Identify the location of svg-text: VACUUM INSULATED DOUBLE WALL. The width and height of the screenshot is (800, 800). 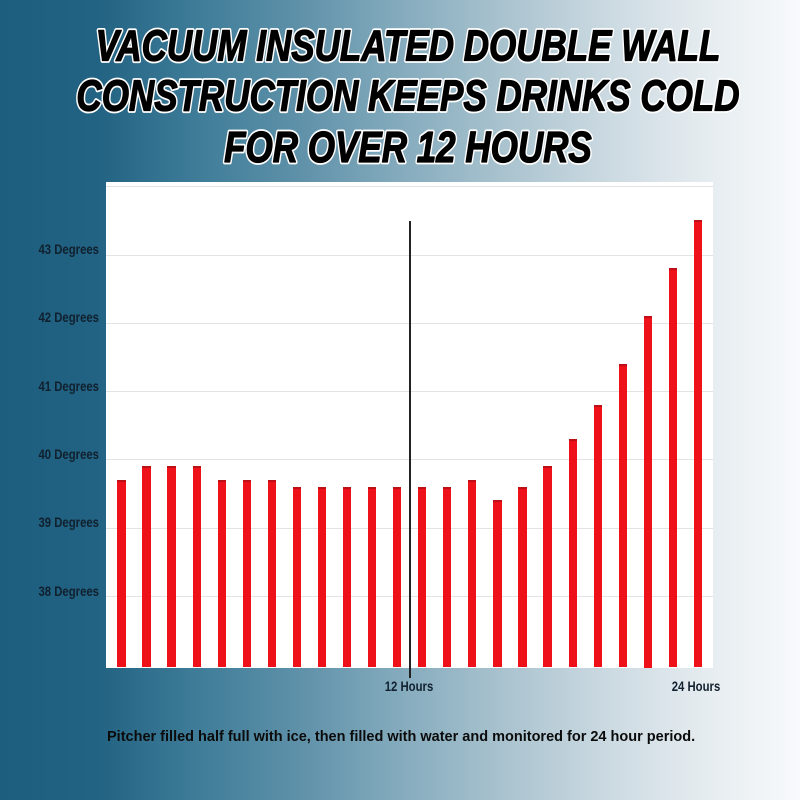
(408, 46).